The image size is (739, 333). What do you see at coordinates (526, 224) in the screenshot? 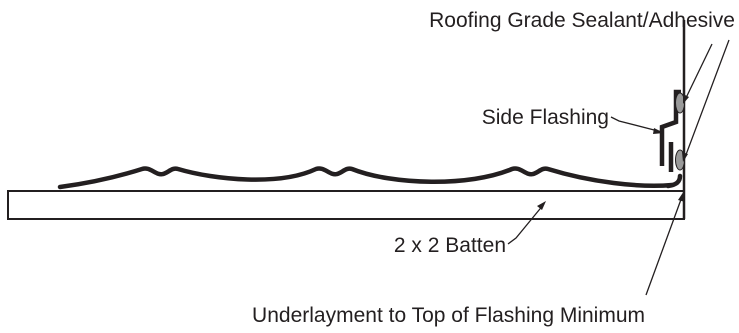
I see `batten-leader` at bounding box center [526, 224].